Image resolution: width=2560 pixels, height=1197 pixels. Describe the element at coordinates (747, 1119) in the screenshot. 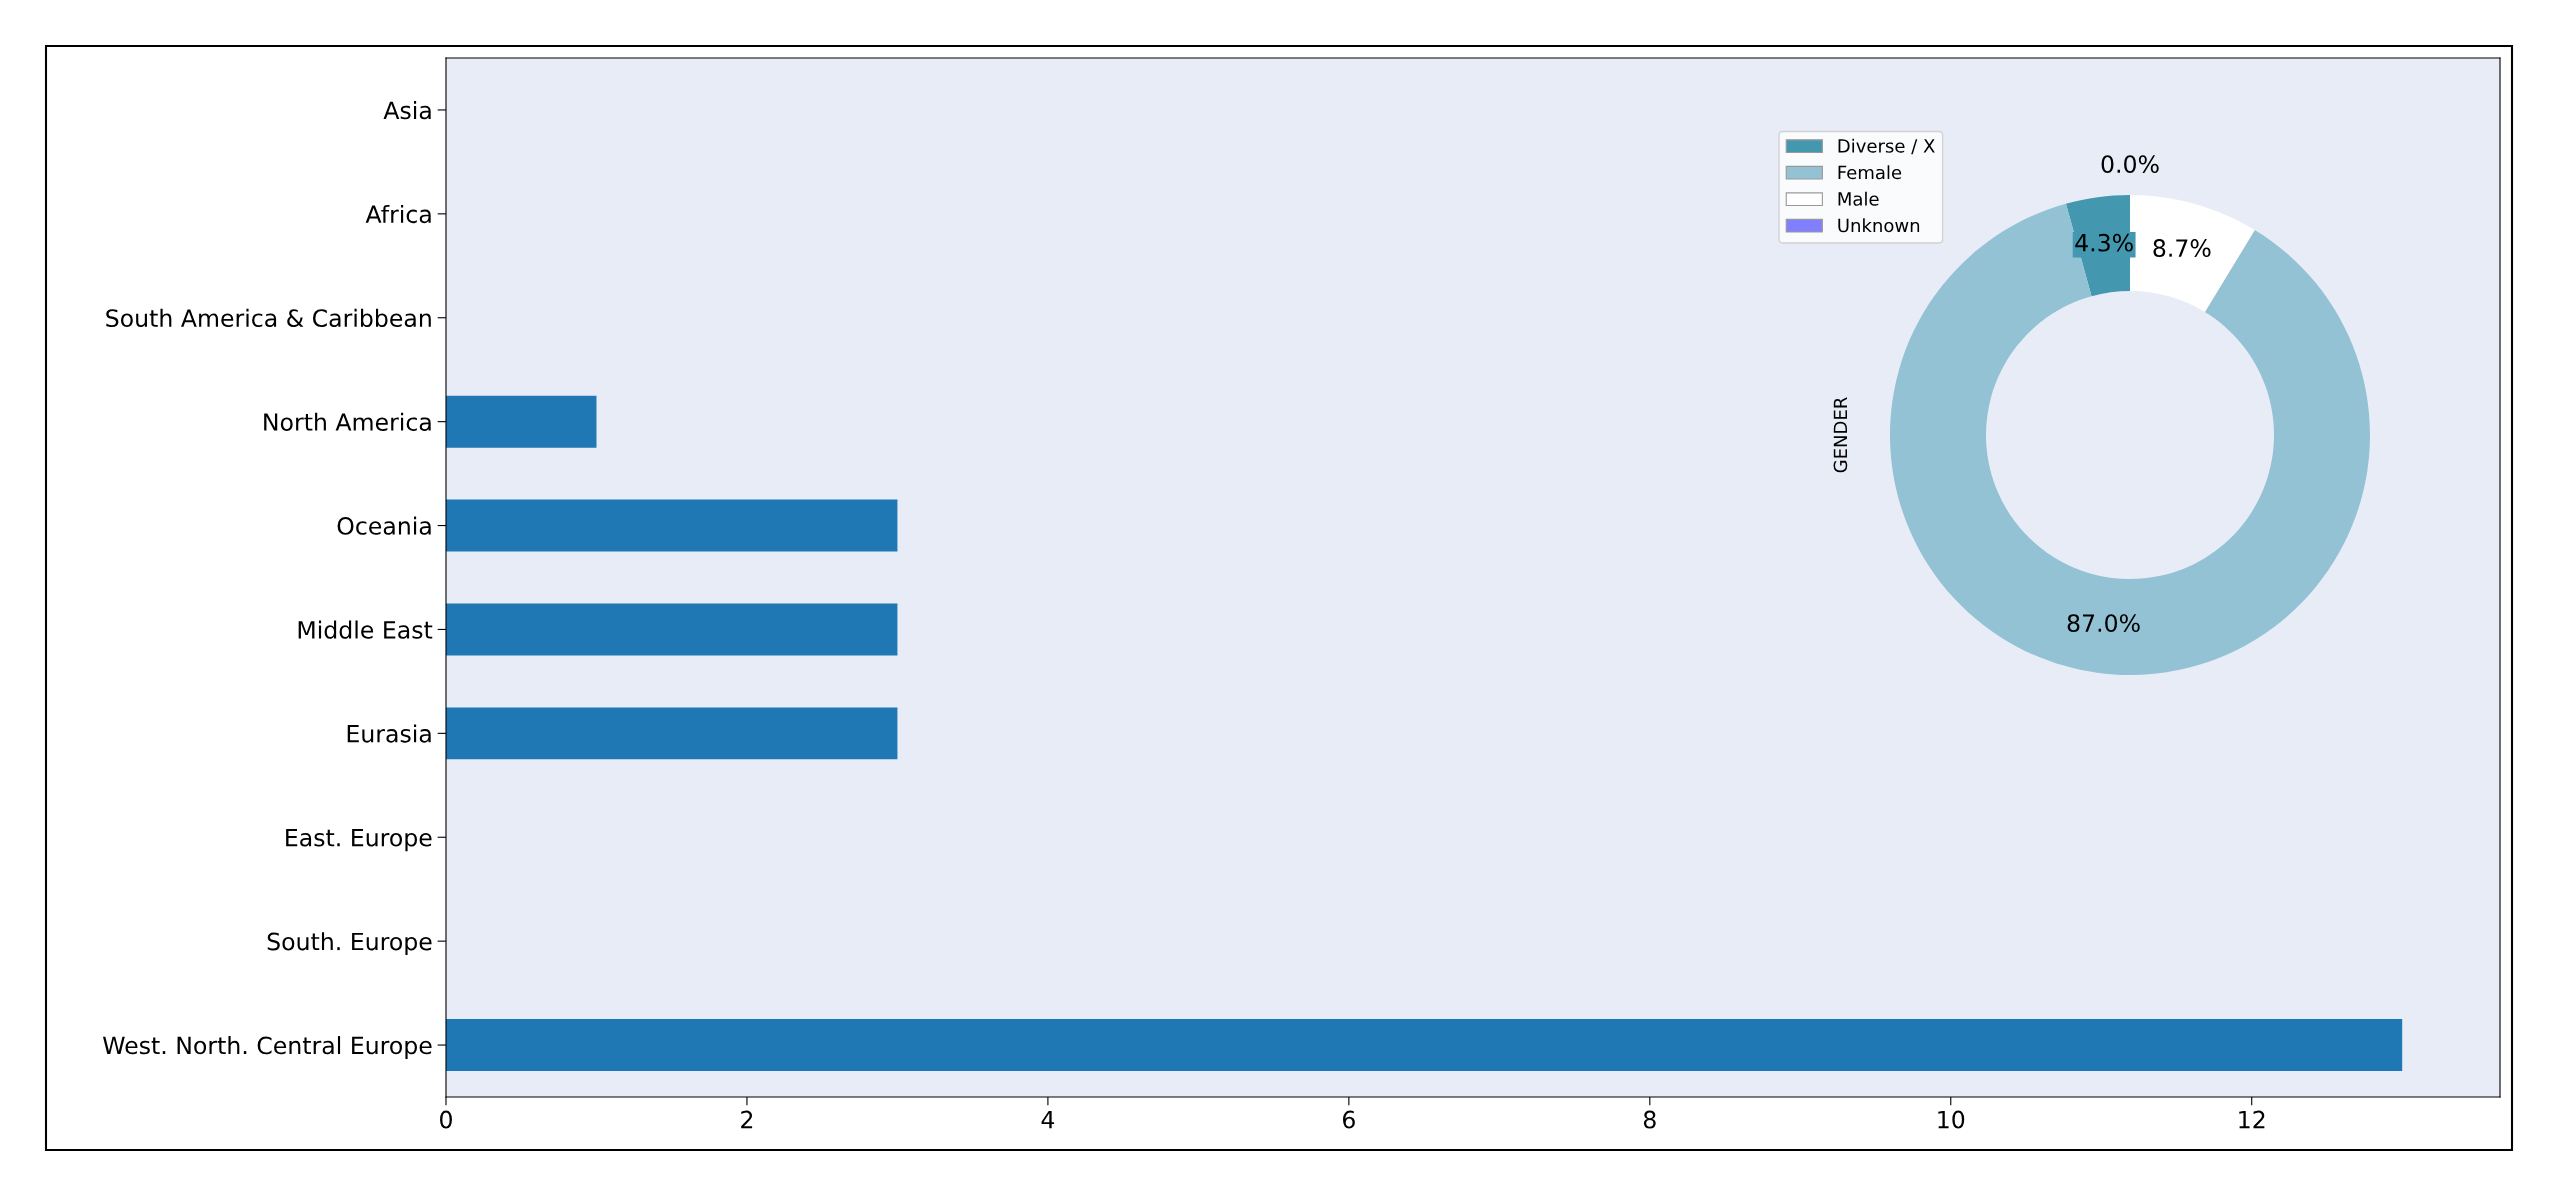

I see `x-tick-label: 2` at that location.